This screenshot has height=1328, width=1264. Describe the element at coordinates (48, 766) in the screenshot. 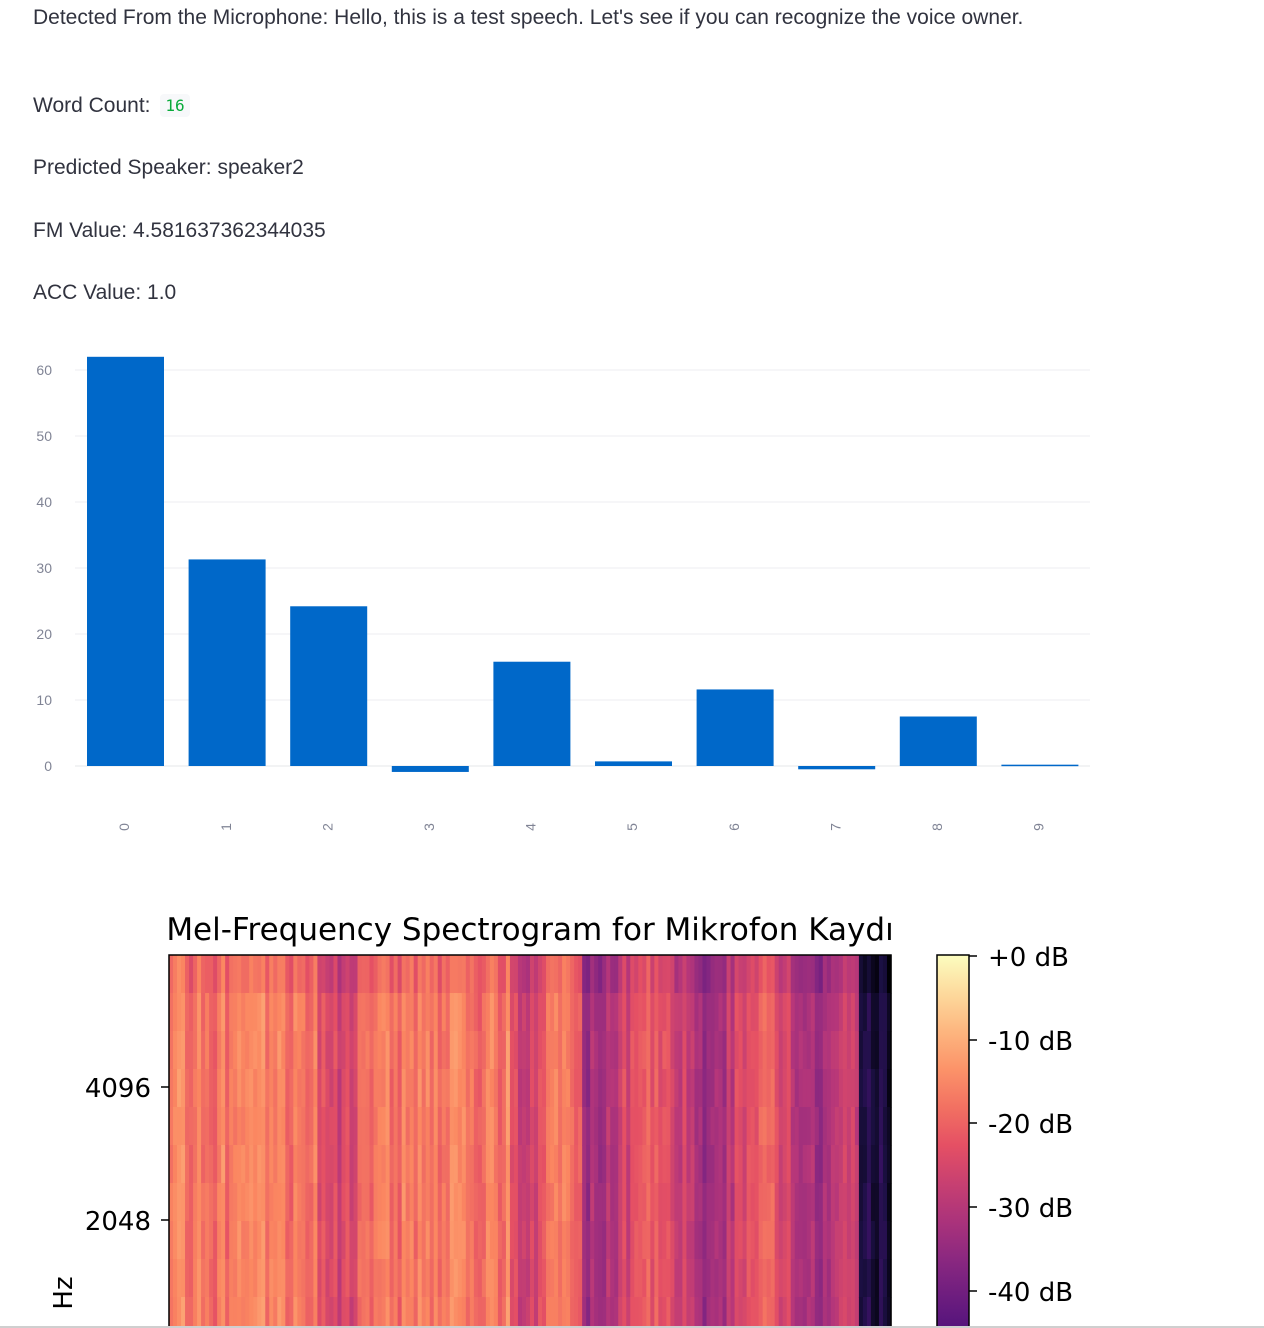

I see `y-tick-label: 0` at that location.